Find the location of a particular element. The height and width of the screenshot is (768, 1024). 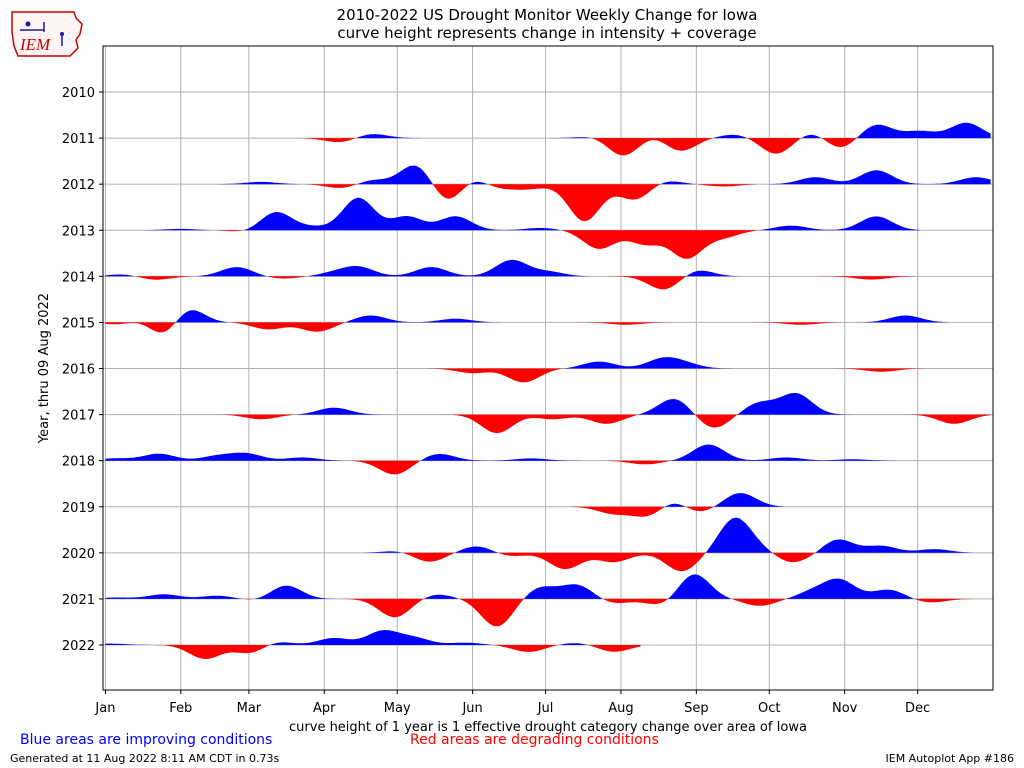

x-tick-label: Apr is located at coordinates (324, 708).